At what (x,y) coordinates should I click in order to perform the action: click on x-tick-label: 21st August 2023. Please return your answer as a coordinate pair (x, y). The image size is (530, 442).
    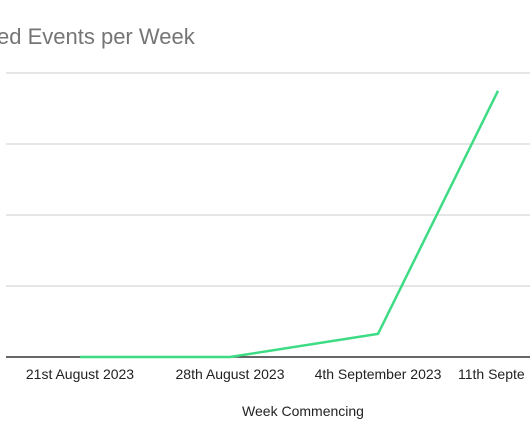
    Looking at the image, I should click on (80, 374).